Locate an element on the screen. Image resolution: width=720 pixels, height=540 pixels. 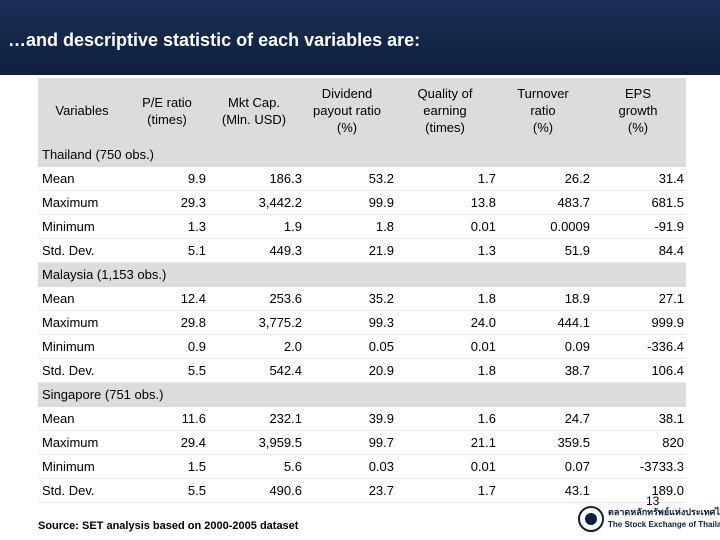
table-cell: 106.4 is located at coordinates (667, 370).